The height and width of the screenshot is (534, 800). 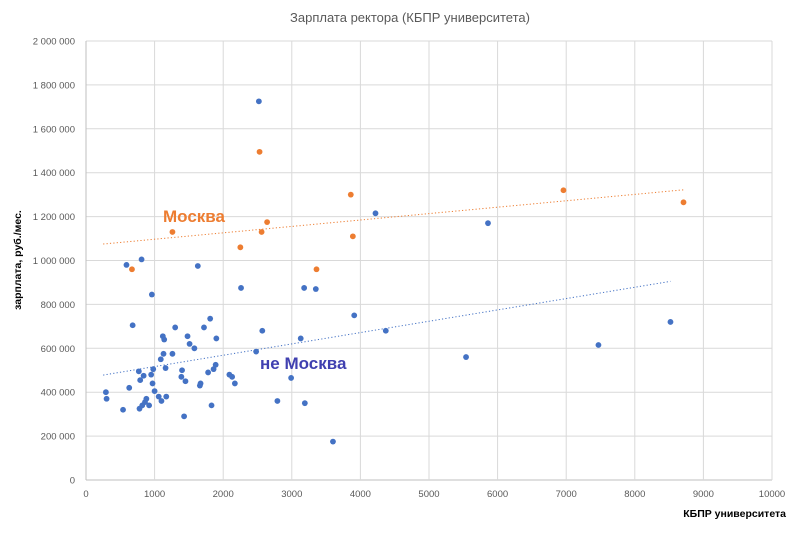 What do you see at coordinates (58, 349) in the screenshot?
I see `y-tick-label: 600 000` at bounding box center [58, 349].